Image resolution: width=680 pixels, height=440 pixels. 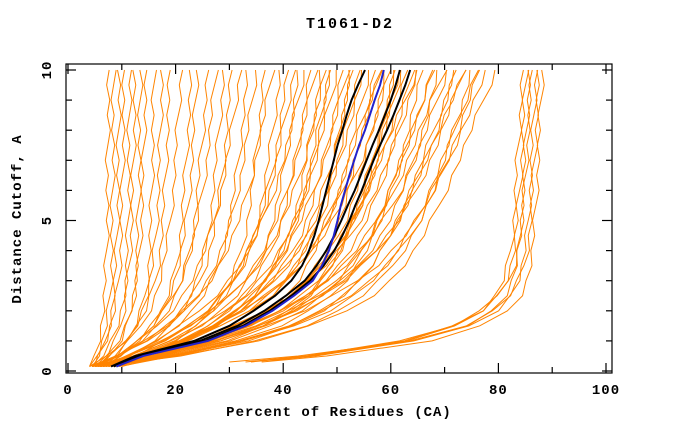 I want to click on x-tick-label: 0, so click(x=67, y=391).